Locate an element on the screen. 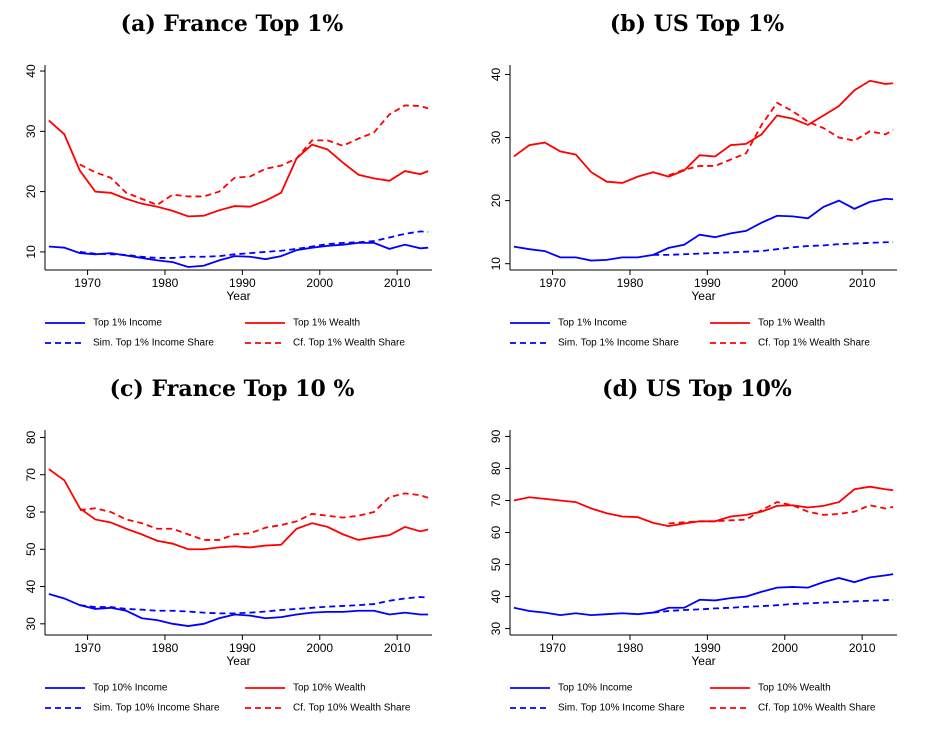 The width and height of the screenshot is (930, 729). chart-title: (c) France Top 10 % is located at coordinates (232, 389).